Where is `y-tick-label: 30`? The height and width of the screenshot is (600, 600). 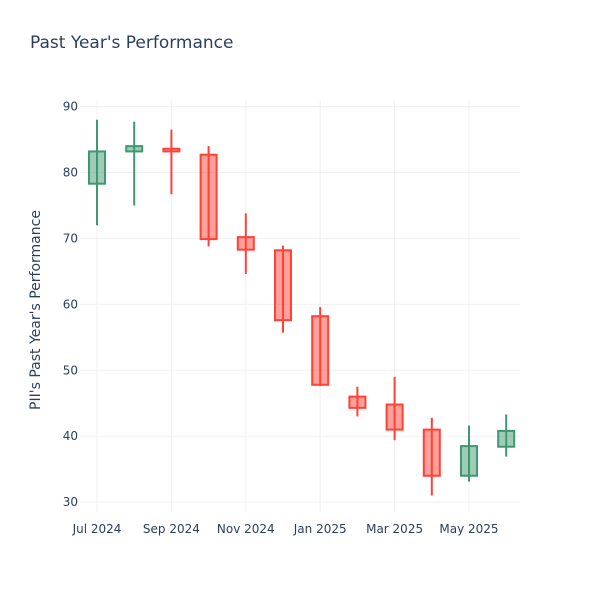
y-tick-label: 30 is located at coordinates (70, 502).